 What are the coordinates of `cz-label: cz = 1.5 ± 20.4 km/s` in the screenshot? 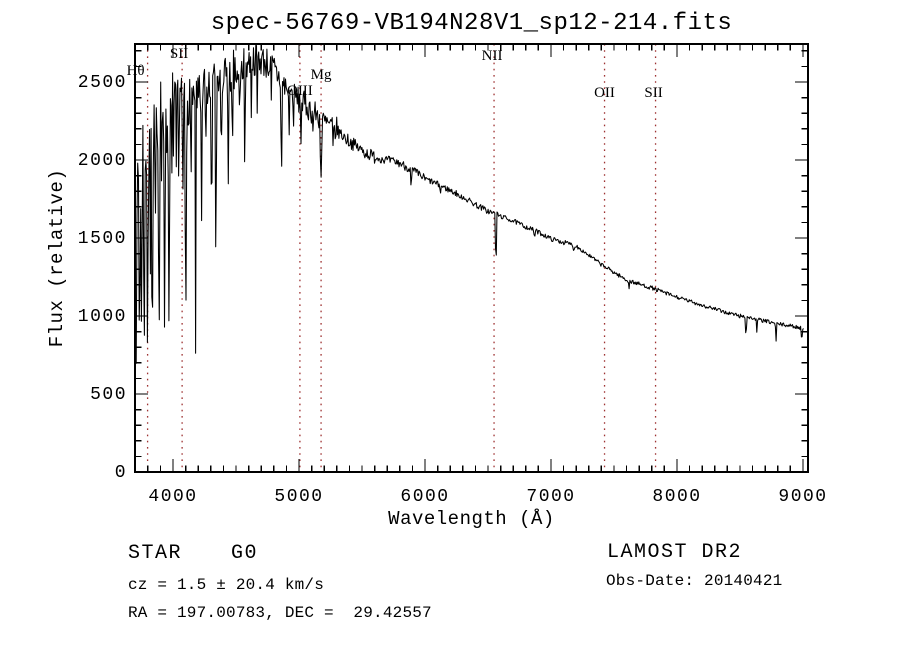 It's located at (226, 585).